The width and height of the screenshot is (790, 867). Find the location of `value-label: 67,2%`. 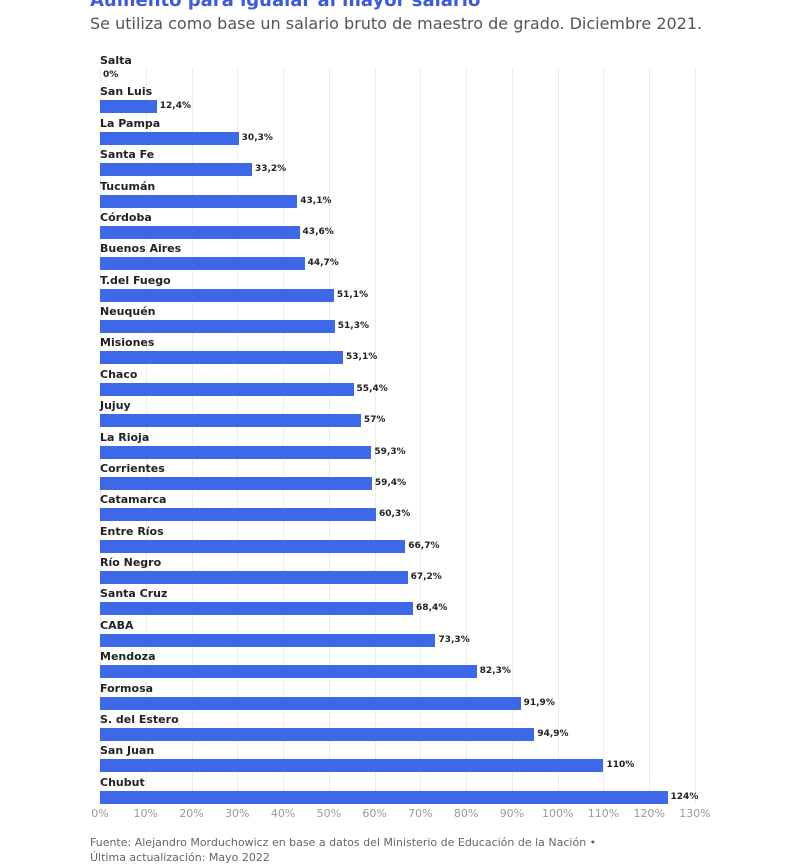

value-label: 67,2% is located at coordinates (426, 577).